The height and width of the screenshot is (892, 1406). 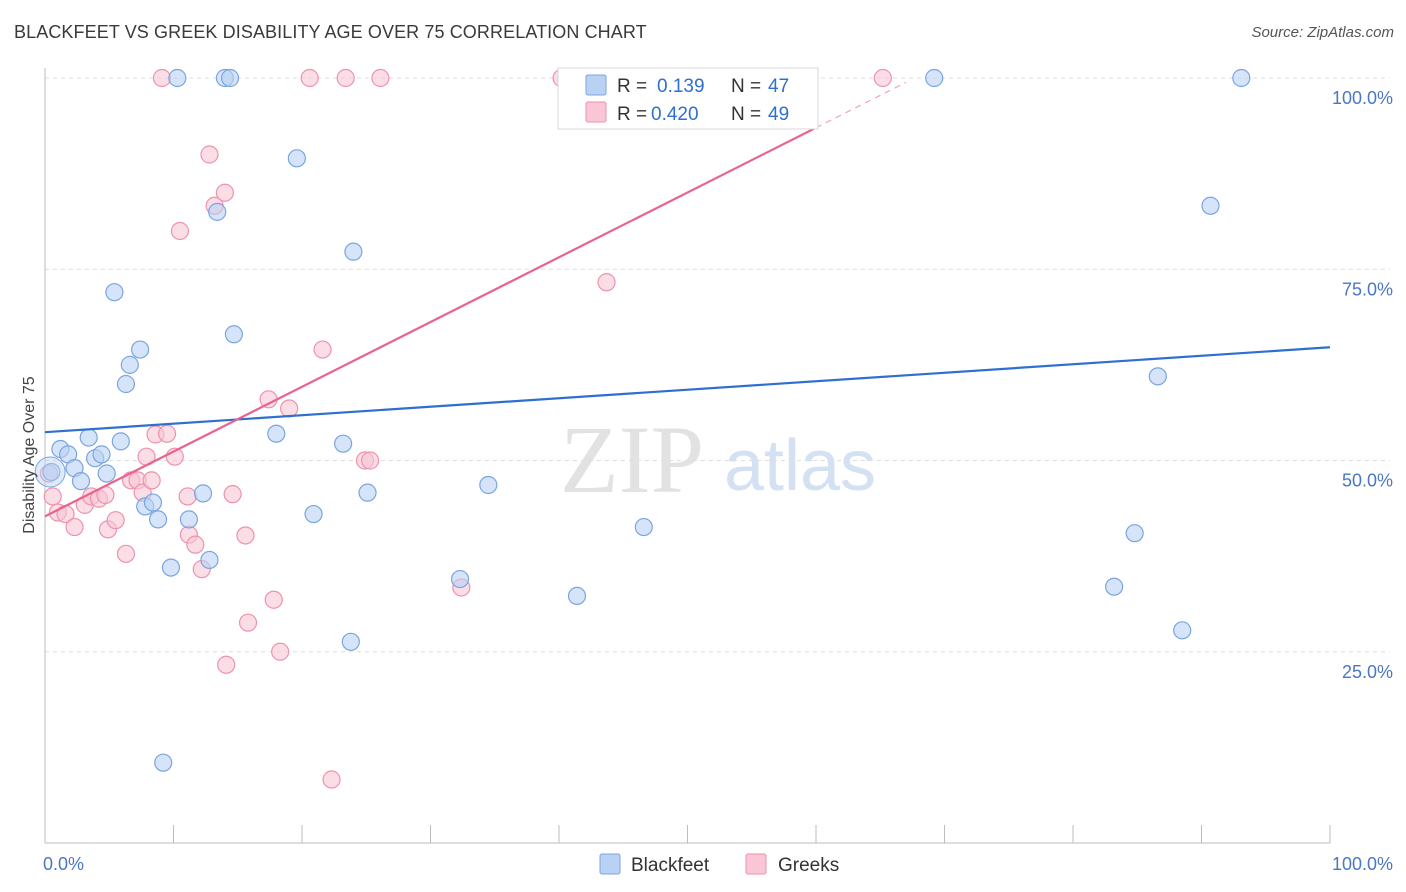 What do you see at coordinates (718, 459) in the screenshot?
I see `watermark: ZIP atlas` at bounding box center [718, 459].